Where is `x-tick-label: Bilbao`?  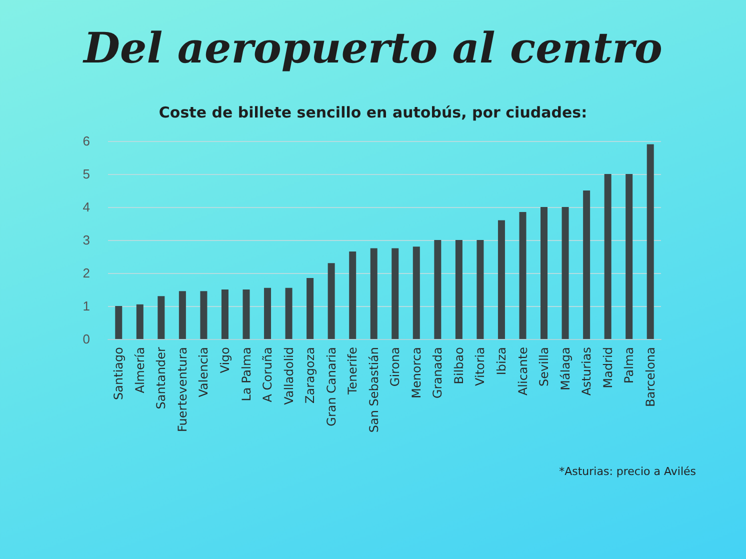
x-tick-label: Bilbao is located at coordinates (459, 365).